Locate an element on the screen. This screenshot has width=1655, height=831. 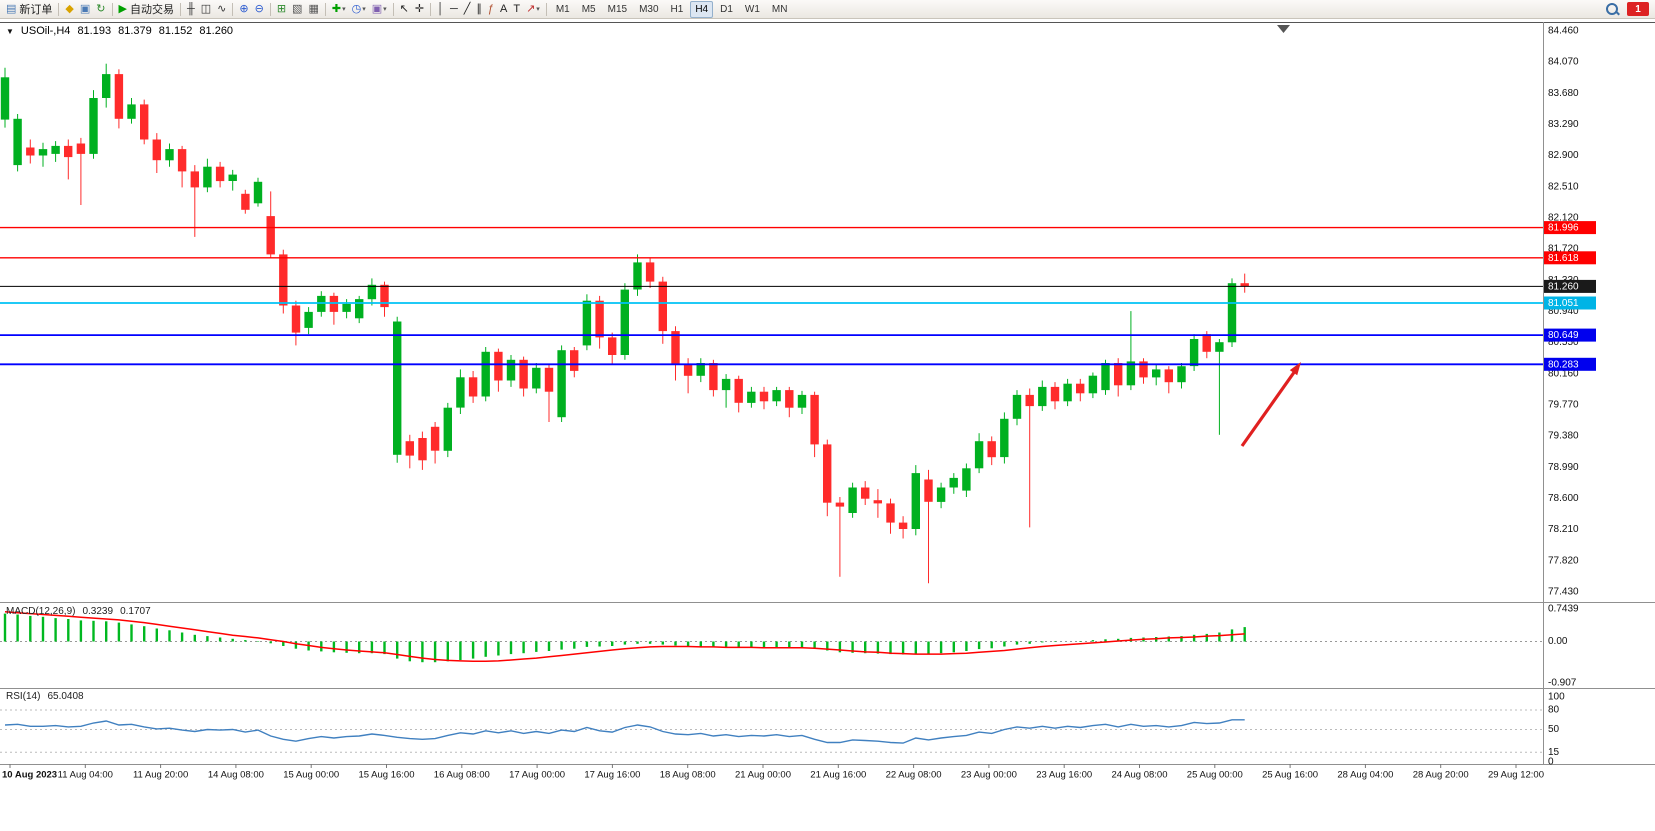
horizontal-line-button: ─ is located at coordinates (454, 9).